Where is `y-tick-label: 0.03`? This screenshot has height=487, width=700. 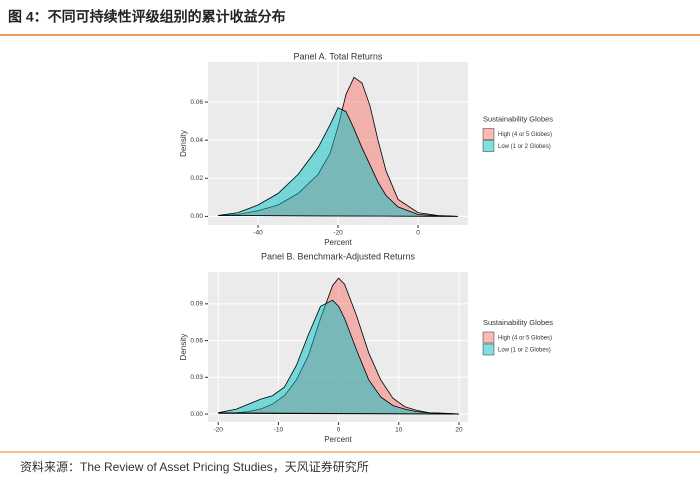 y-tick-label: 0.03 is located at coordinates (196, 377).